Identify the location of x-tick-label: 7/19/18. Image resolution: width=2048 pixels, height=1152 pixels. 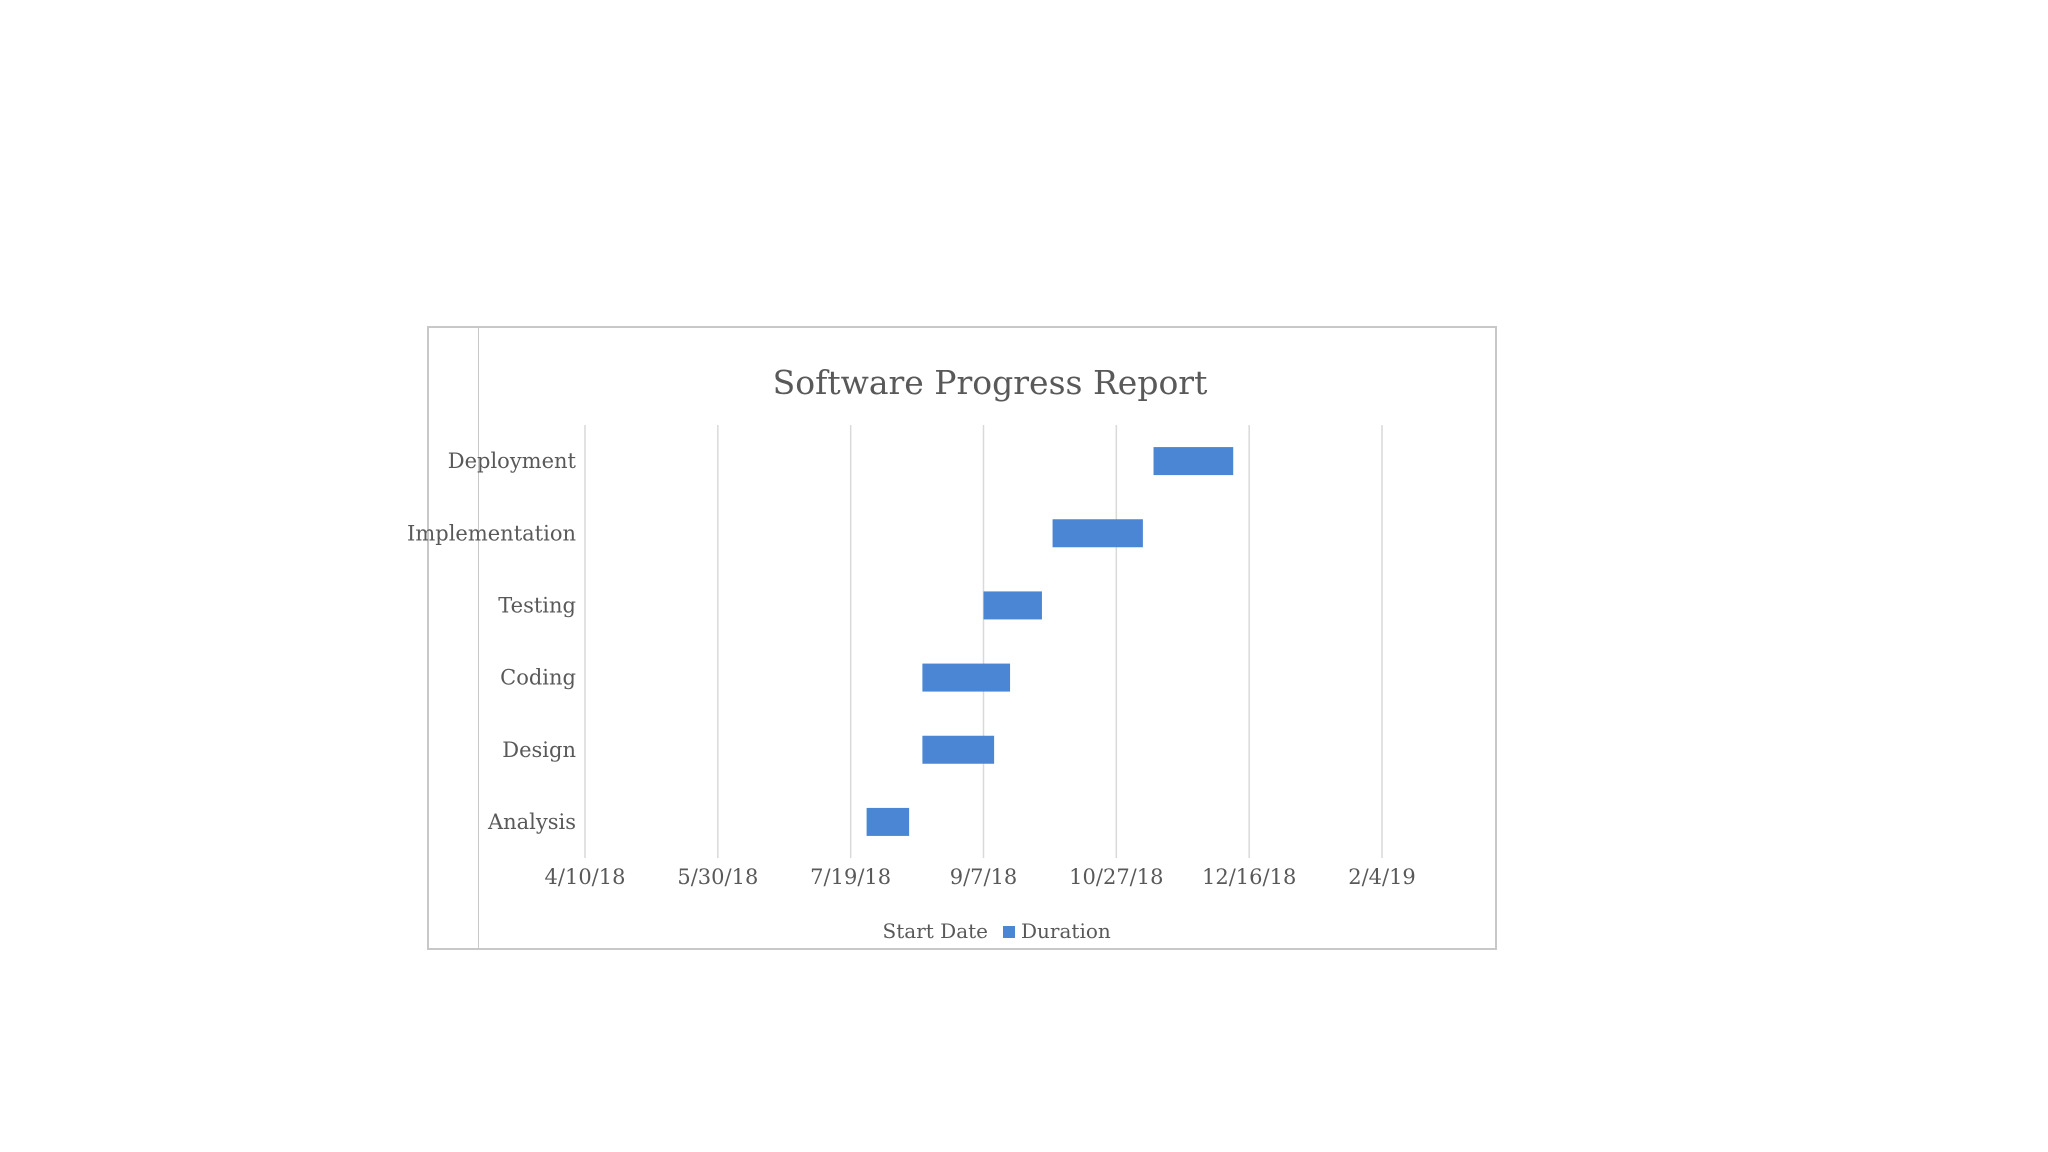
(850, 877).